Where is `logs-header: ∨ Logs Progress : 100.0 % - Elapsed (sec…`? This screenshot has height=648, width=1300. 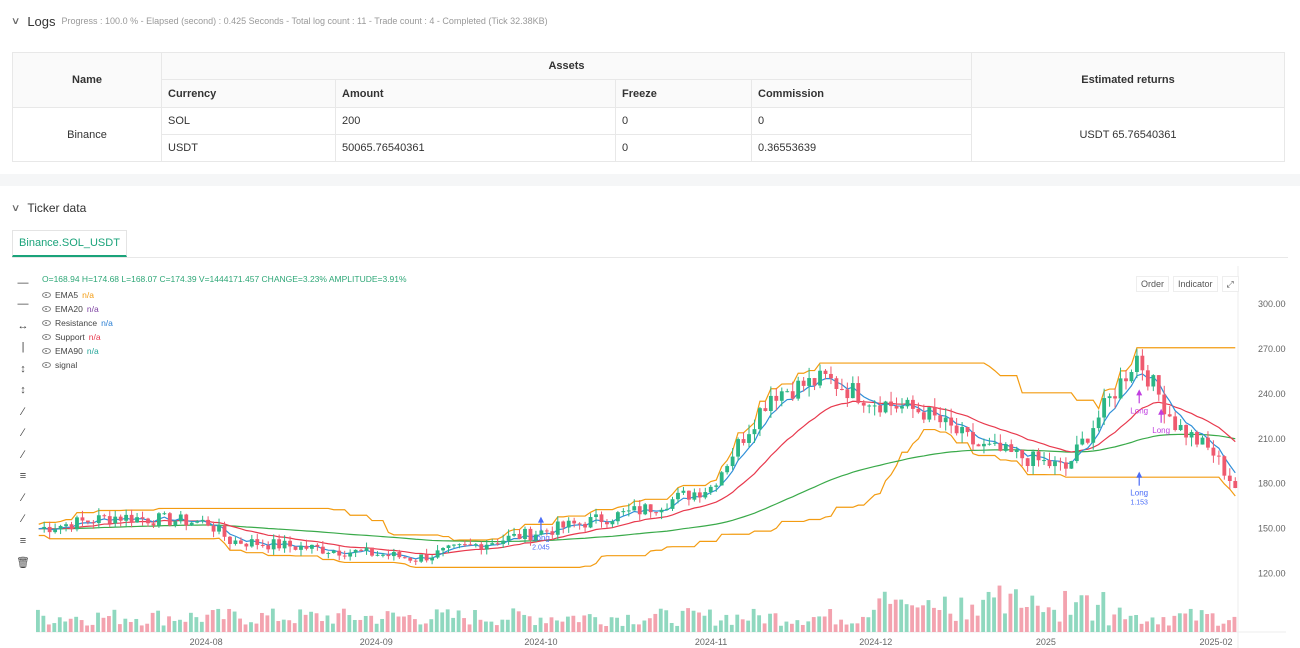 logs-header: ∨ Logs Progress : 100.0 % - Elapsed (sec… is located at coordinates (279, 21).